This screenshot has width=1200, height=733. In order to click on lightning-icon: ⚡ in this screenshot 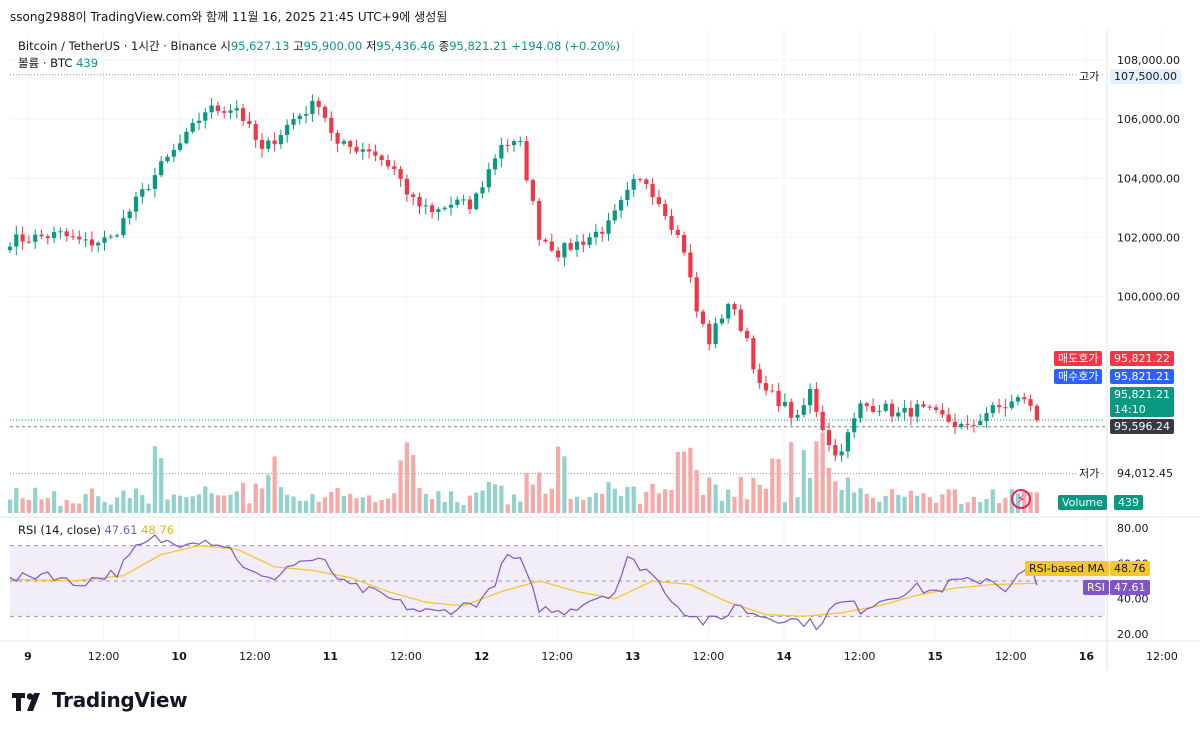, I will do `click(1021, 499)`.